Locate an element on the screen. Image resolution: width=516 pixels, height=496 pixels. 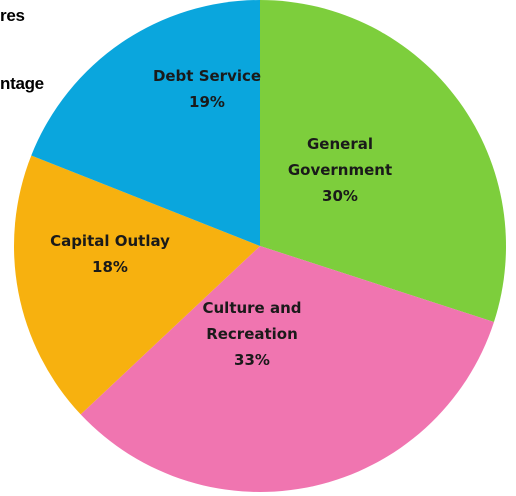
slice-label-1: Culture and Recreation 33% is located at coordinates (251, 334).